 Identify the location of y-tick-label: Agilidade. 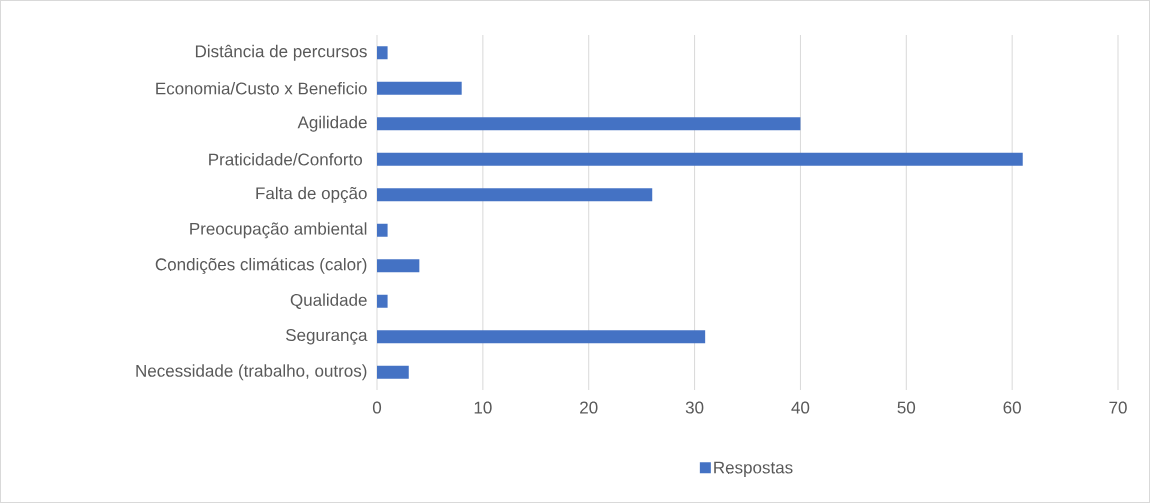
(332, 123).